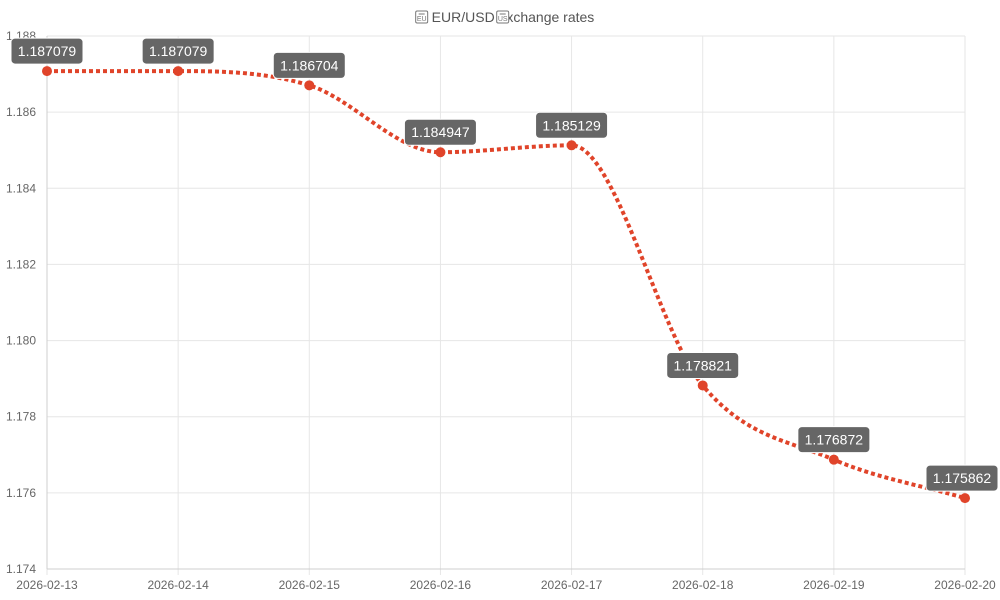 The height and width of the screenshot is (600, 1000). I want to click on data-label-text: 1.186704, so click(309, 65).